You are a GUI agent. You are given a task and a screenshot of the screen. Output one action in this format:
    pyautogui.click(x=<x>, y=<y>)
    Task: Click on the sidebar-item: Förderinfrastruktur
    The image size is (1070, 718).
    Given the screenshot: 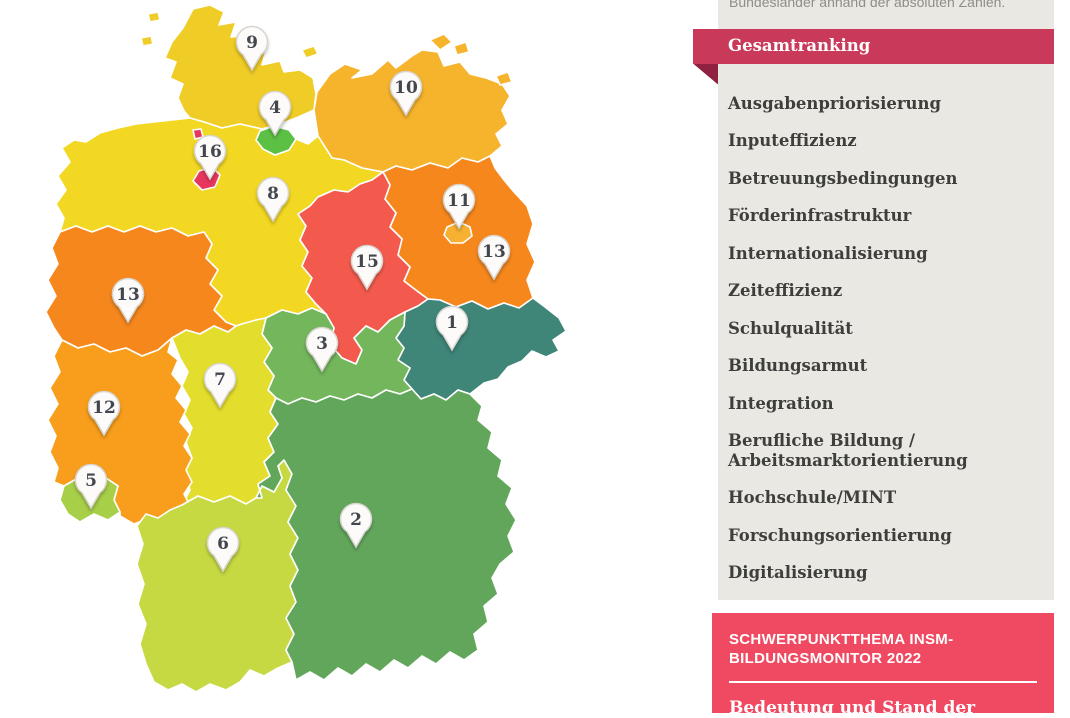 What is the action you would take?
    pyautogui.click(x=820, y=215)
    